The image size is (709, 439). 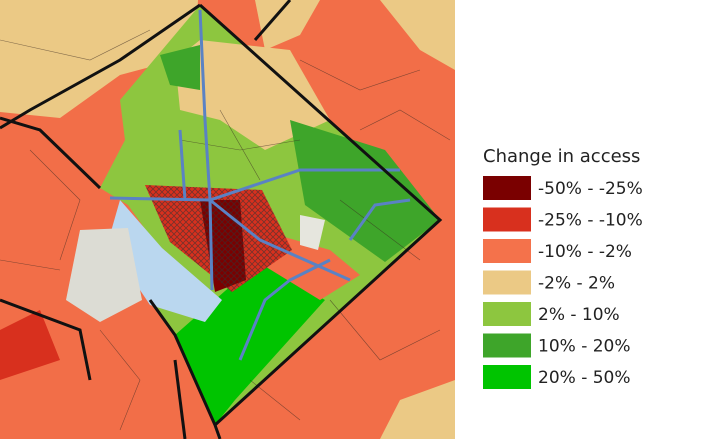 I want to click on legend-label: -2% - 2%, so click(x=576, y=284).